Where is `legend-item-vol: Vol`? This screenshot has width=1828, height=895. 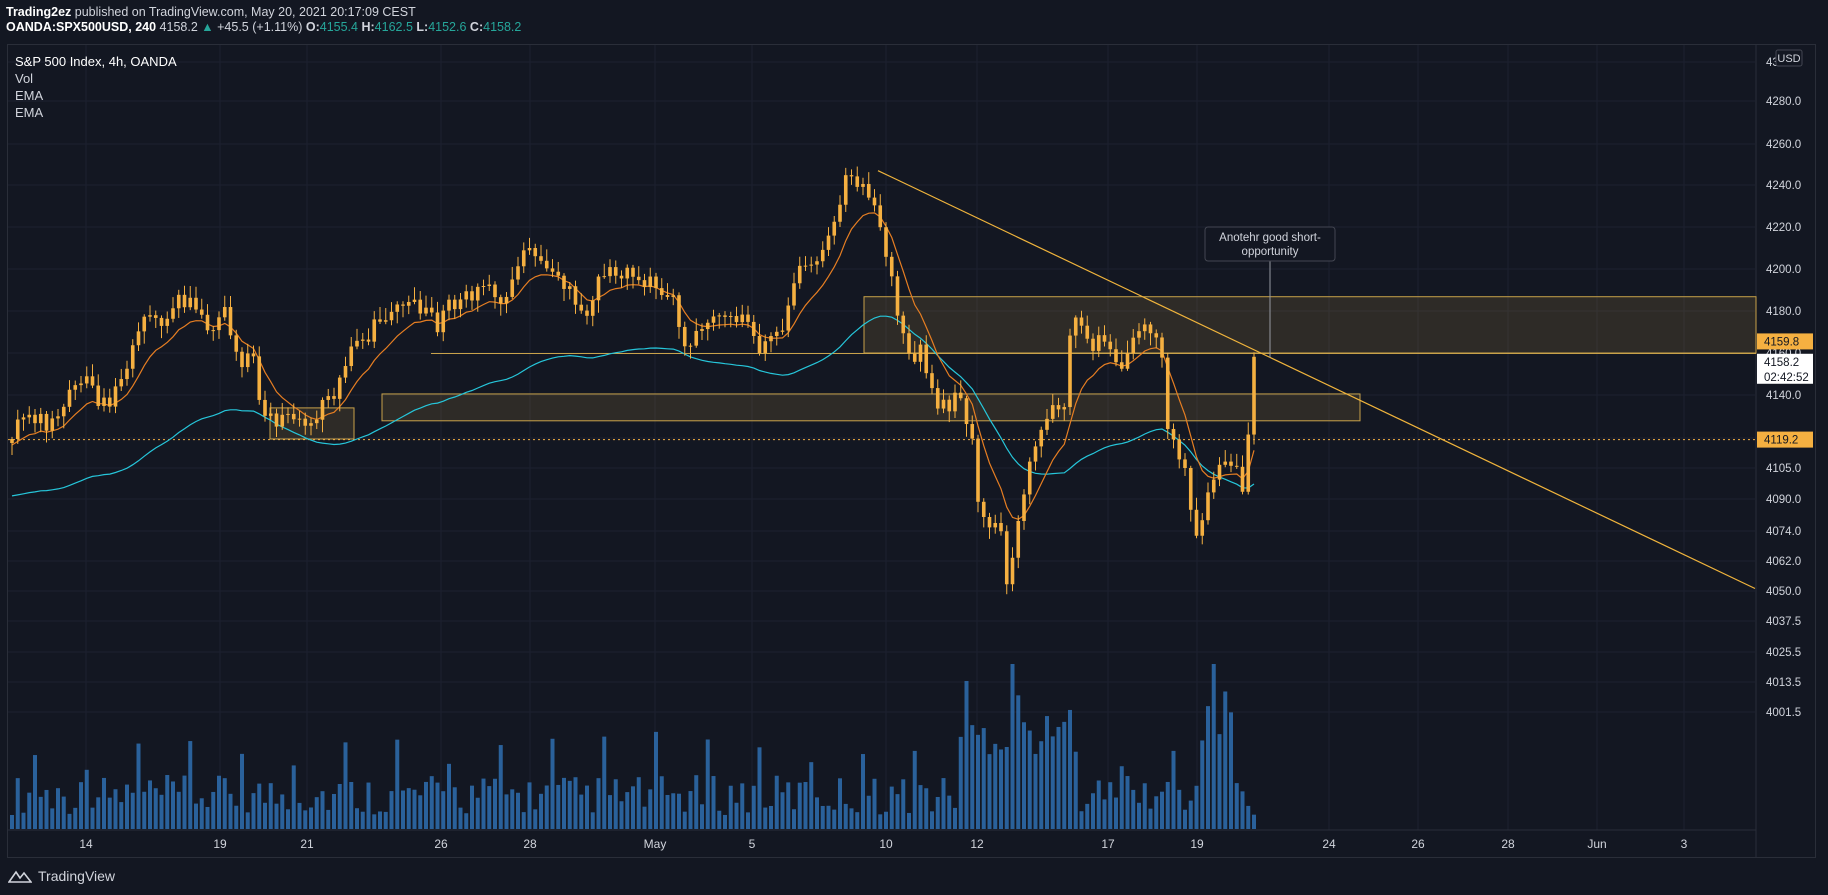
legend-item-vol: Vol is located at coordinates (24, 78).